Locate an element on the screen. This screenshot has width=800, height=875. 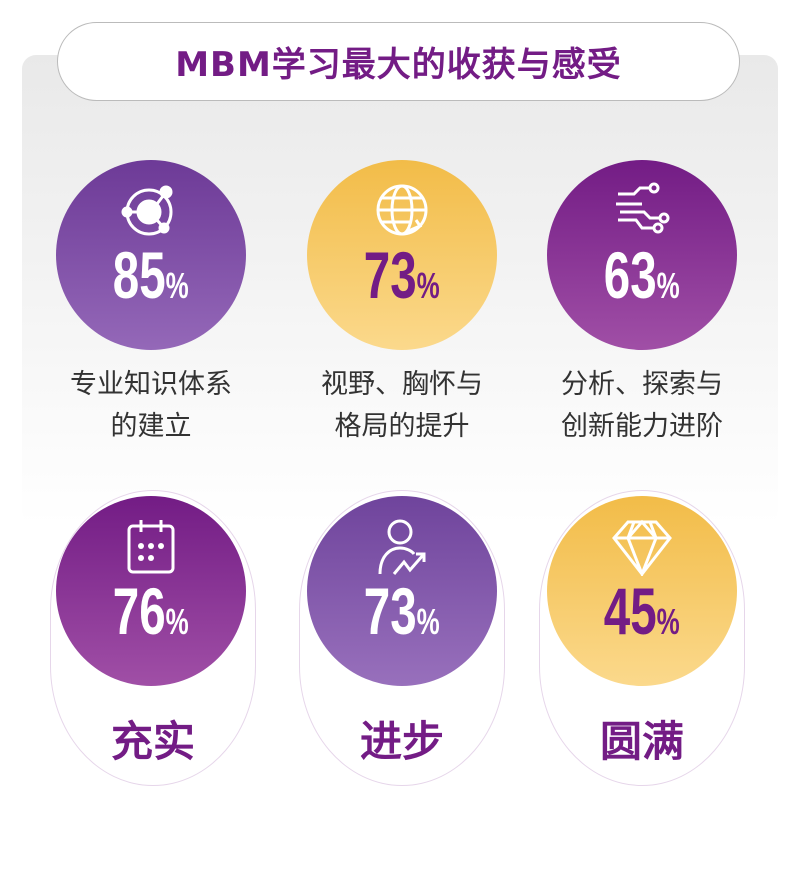
label-line: 格局的提升 is located at coordinates (402, 426).